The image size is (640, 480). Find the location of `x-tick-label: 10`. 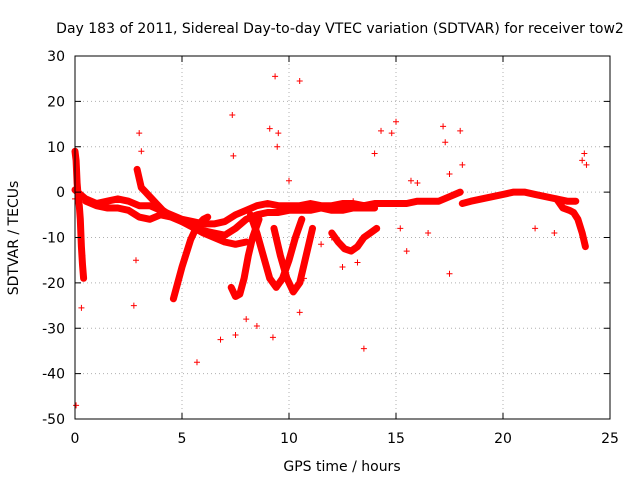

x-tick-label: 10 is located at coordinates (289, 439).